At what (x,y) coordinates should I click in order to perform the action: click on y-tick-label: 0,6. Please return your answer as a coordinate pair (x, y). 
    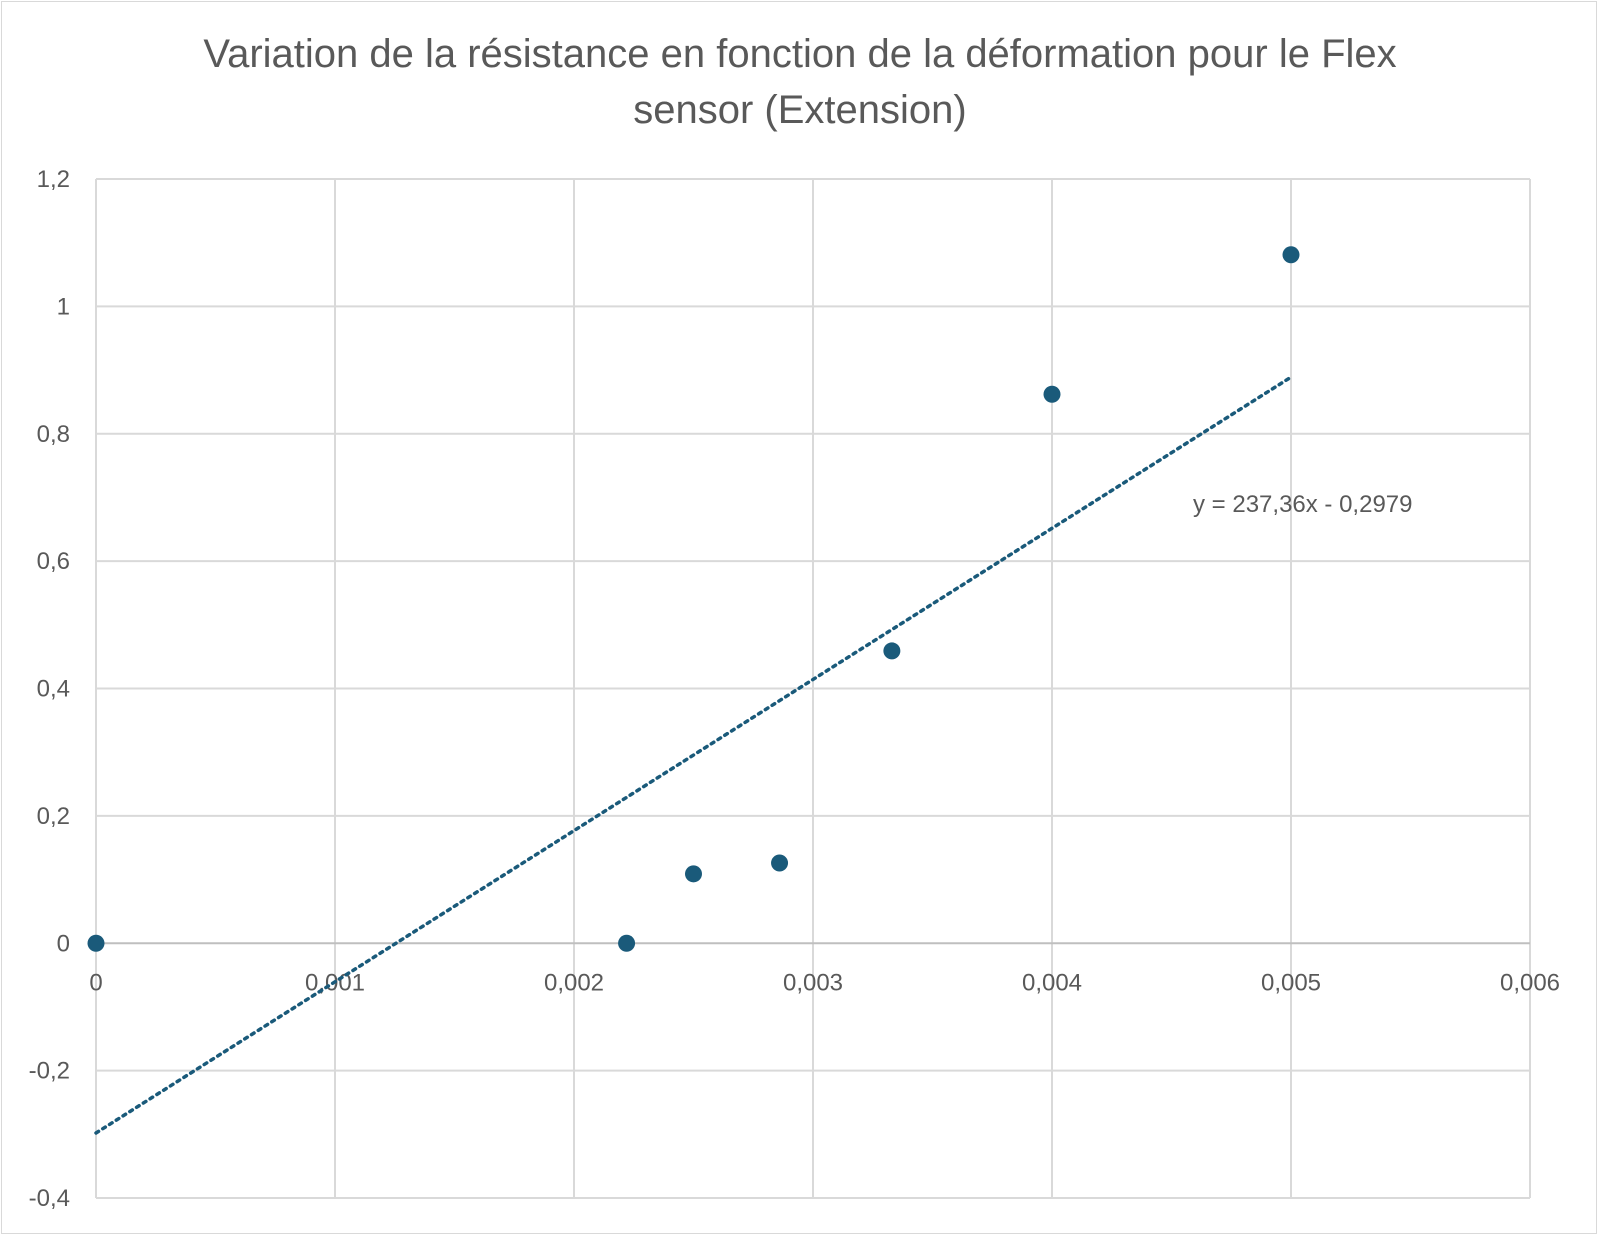
    Looking at the image, I should click on (53, 561).